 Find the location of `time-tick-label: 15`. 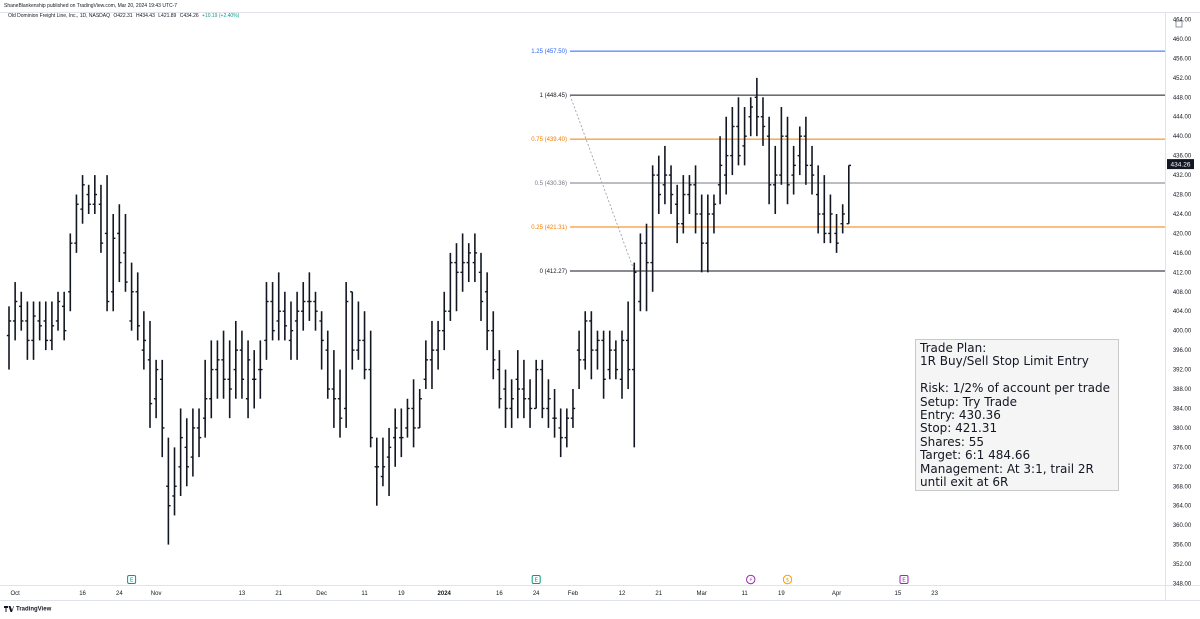

time-tick-label: 15 is located at coordinates (898, 594).